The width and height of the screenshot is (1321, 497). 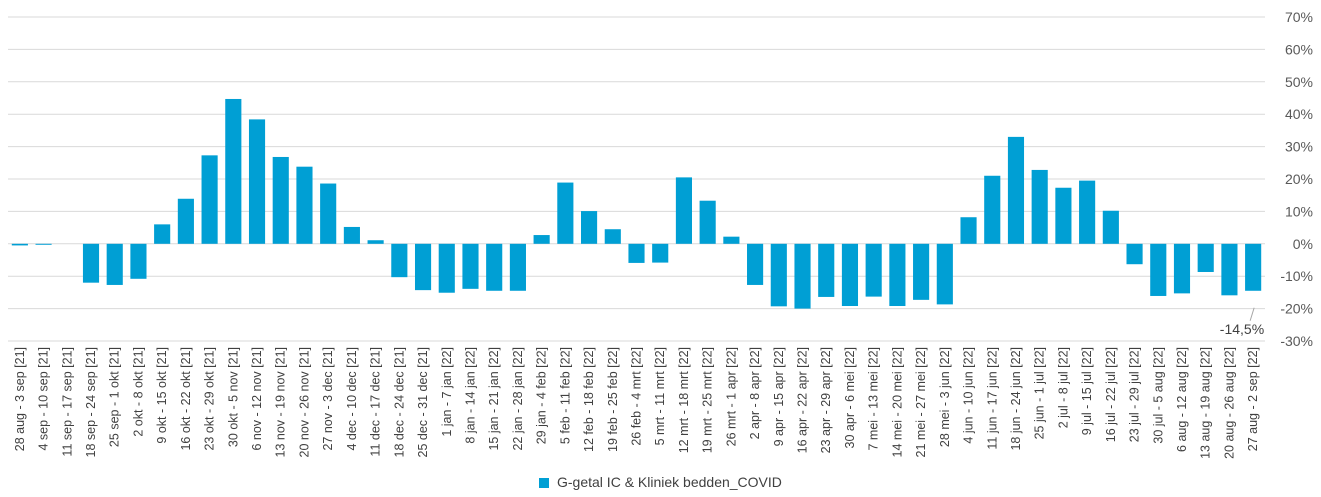 What do you see at coordinates (1182, 399) in the screenshot?
I see `x-tick-label: 6 aug - 12 aug [22]` at bounding box center [1182, 399].